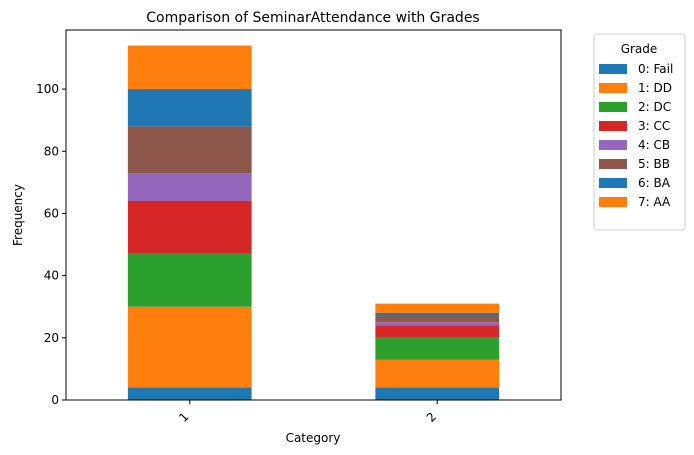  Describe the element at coordinates (51, 338) in the screenshot. I see `y-tick-label: 20` at that location.